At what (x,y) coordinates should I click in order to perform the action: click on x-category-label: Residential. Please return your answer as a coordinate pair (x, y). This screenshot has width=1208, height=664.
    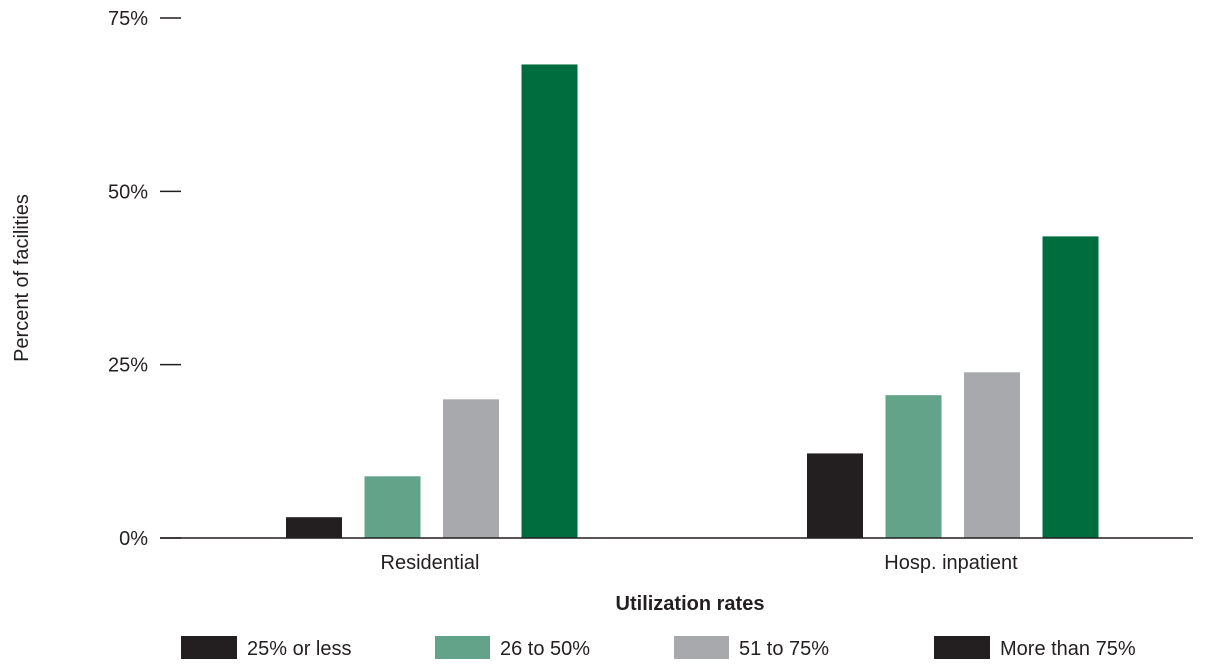
    Looking at the image, I should click on (430, 563).